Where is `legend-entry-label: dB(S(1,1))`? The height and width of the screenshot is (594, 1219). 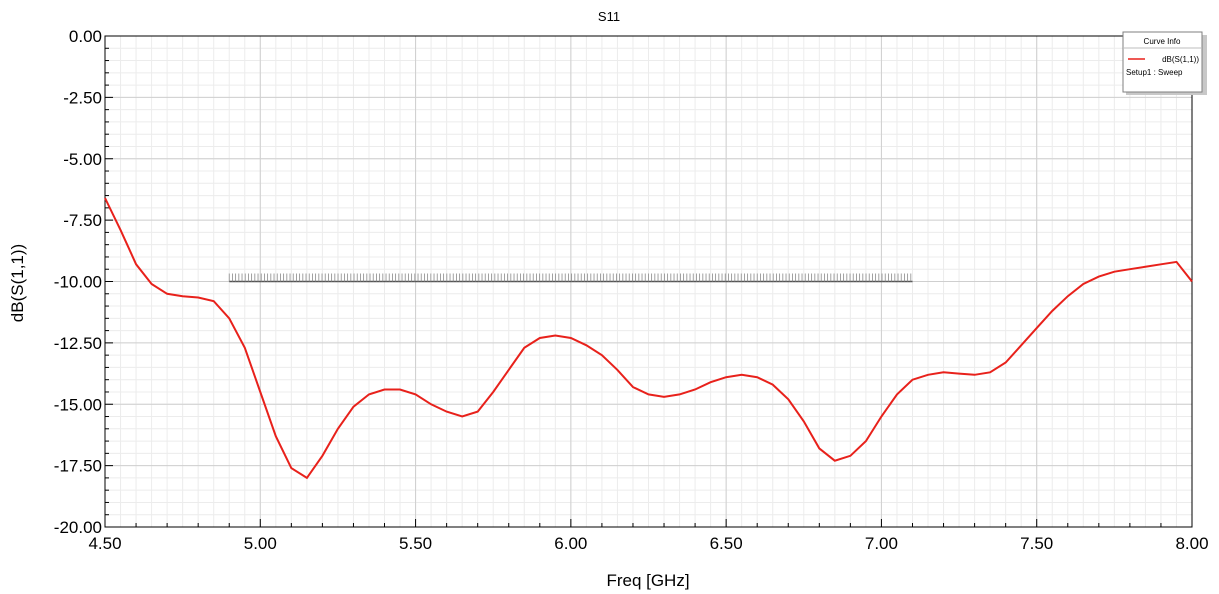
legend-entry-label: dB(S(1,1)) is located at coordinates (1180, 59).